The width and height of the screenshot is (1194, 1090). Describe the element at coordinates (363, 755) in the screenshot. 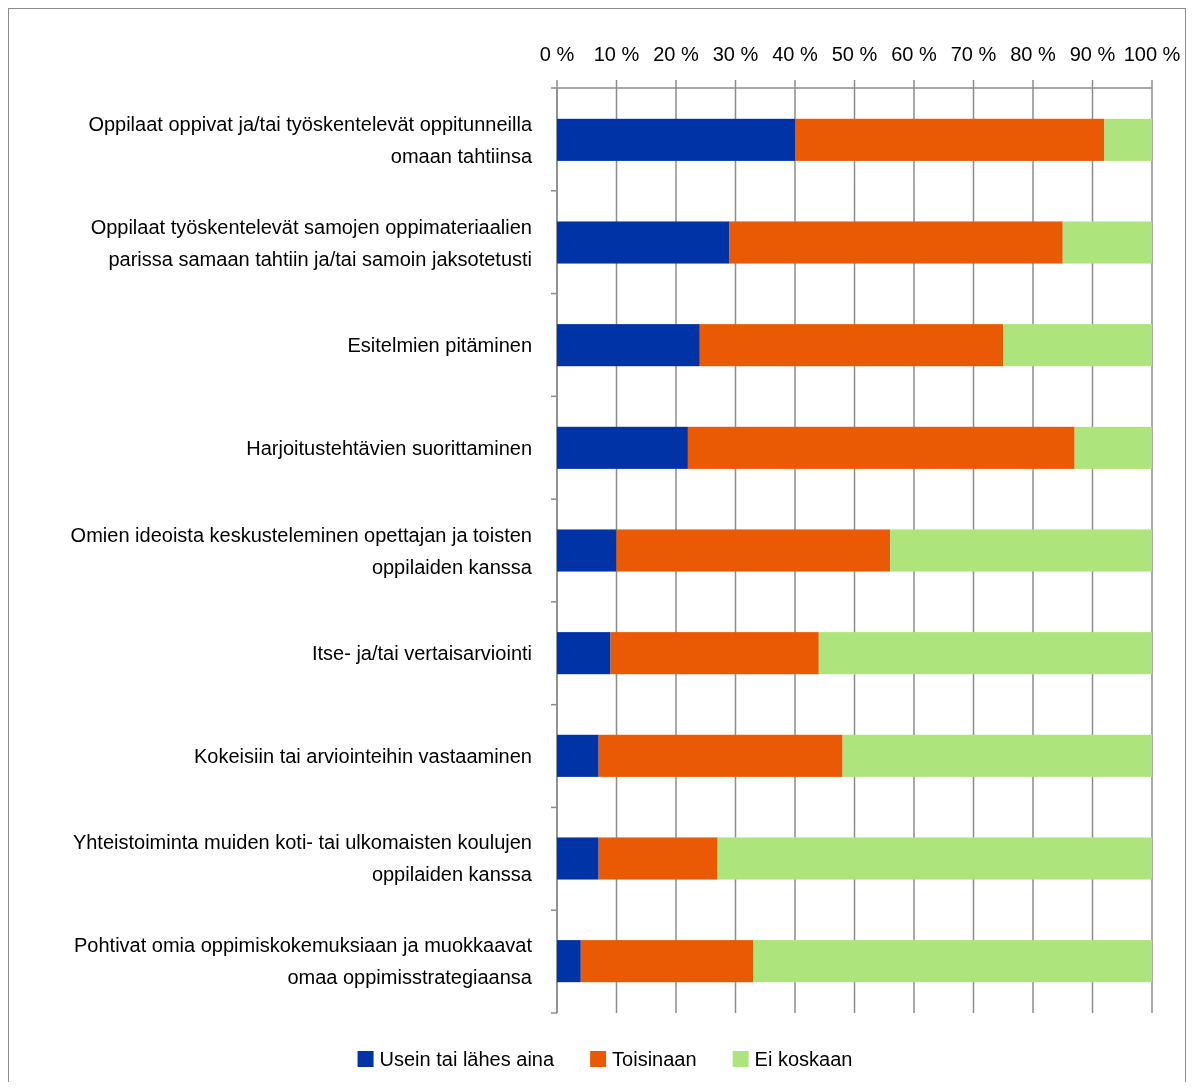

I see `y-tick-label: Kokeisiin tai arviointeihin vastaaminen` at that location.